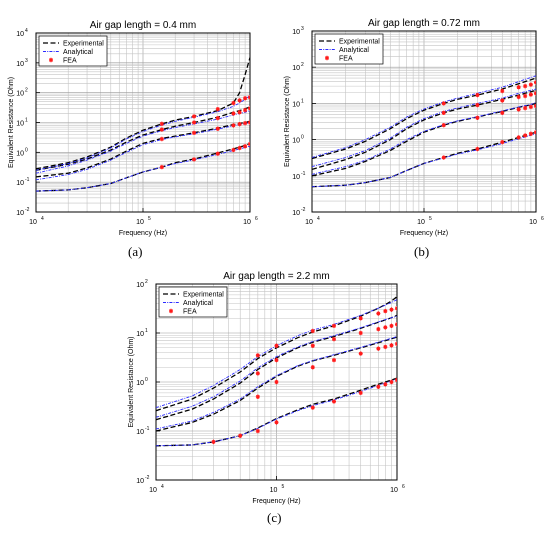  Describe the element at coordinates (146, 282) in the screenshot. I see `y-tick-label-exp: 2` at that location.